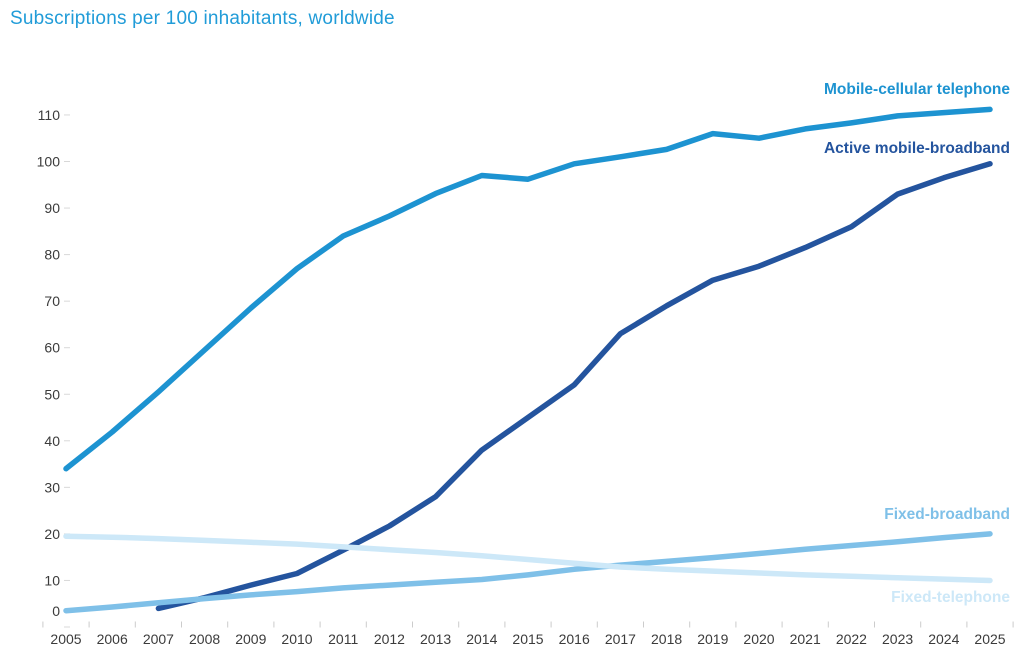  I want to click on y-axis: 0 10 20 30 40 50 60 70 80 90 100 110, so click(53, 367).